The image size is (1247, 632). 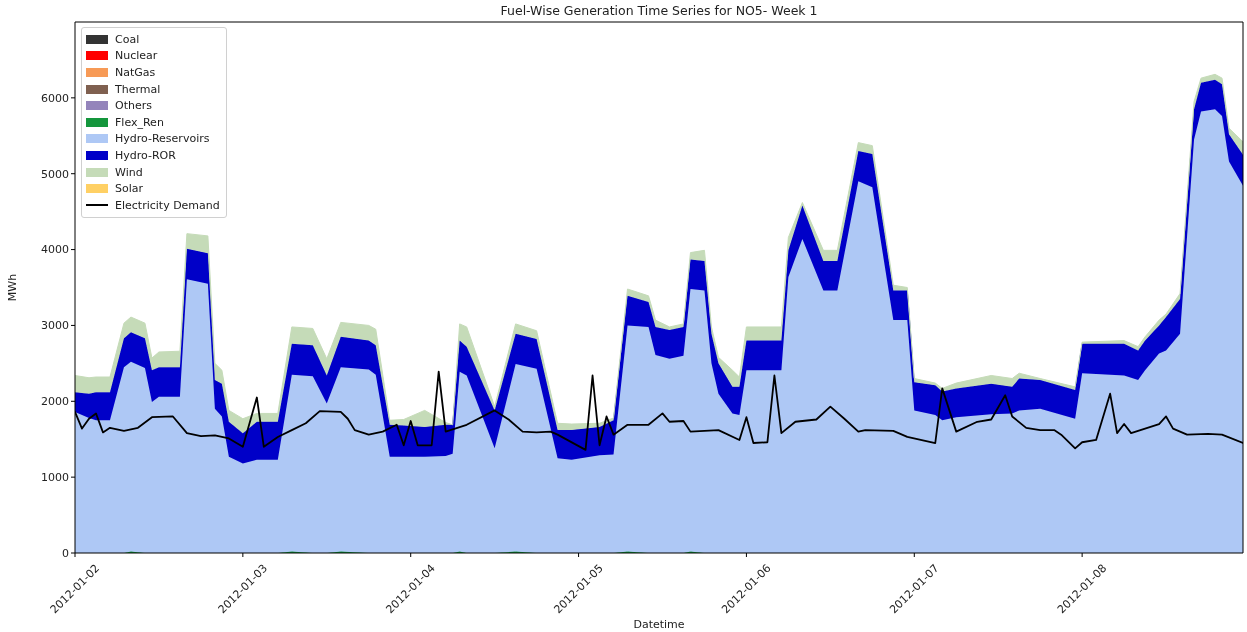 What do you see at coordinates (55, 326) in the screenshot?
I see `y-tick-label: 3000` at bounding box center [55, 326].